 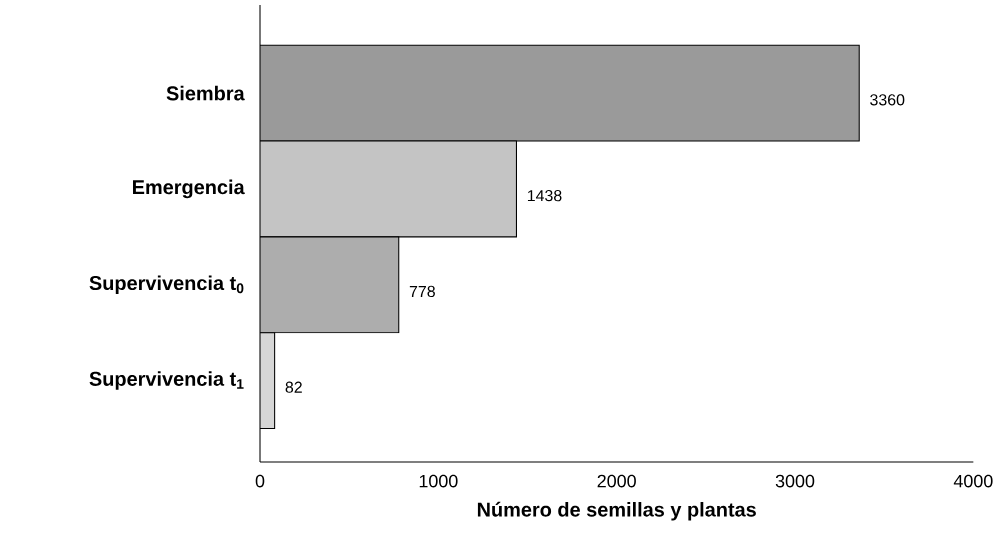 What do you see at coordinates (260, 481) in the screenshot?
I see `x-tick-label: 0` at bounding box center [260, 481].